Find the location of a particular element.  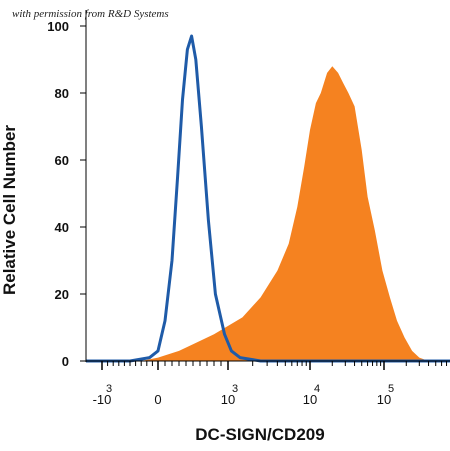

y-tick-label: 60 is located at coordinates (62, 160).